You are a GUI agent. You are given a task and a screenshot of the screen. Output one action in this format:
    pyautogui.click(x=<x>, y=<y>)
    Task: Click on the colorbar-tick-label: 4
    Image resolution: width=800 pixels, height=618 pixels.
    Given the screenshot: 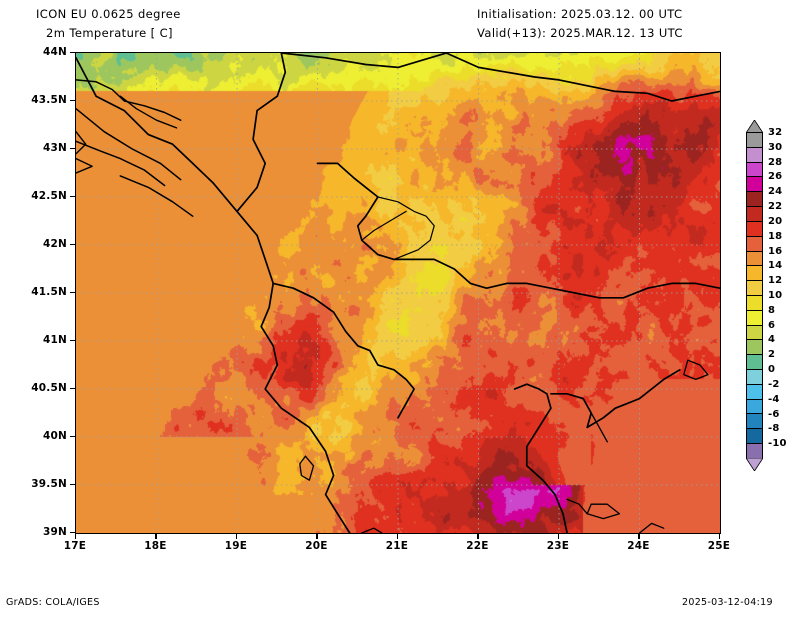 What is the action you would take?
    pyautogui.click(x=772, y=340)
    